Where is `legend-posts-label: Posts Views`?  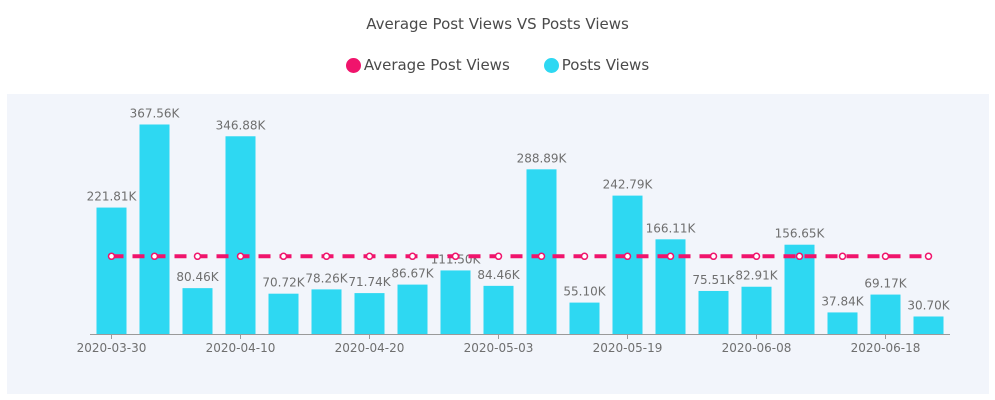
legend-posts-label: Posts Views is located at coordinates (605, 65).